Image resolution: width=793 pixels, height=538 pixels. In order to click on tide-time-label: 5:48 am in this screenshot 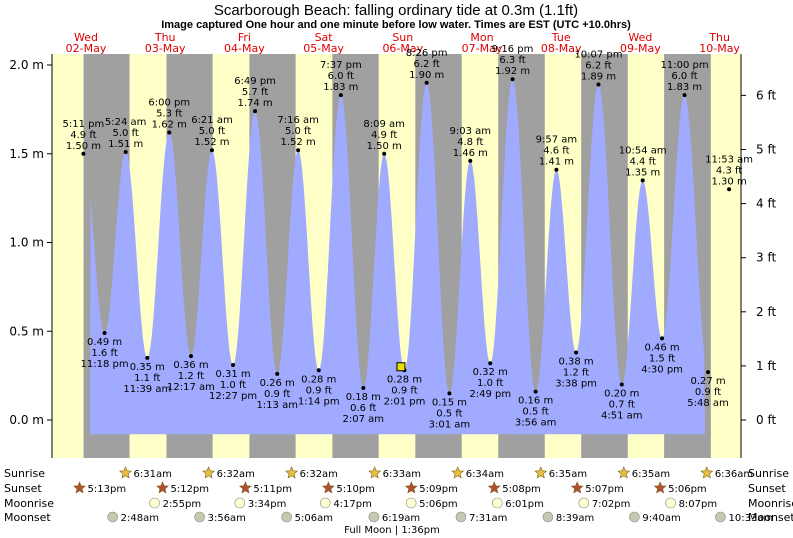, I will do `click(708, 403)`.